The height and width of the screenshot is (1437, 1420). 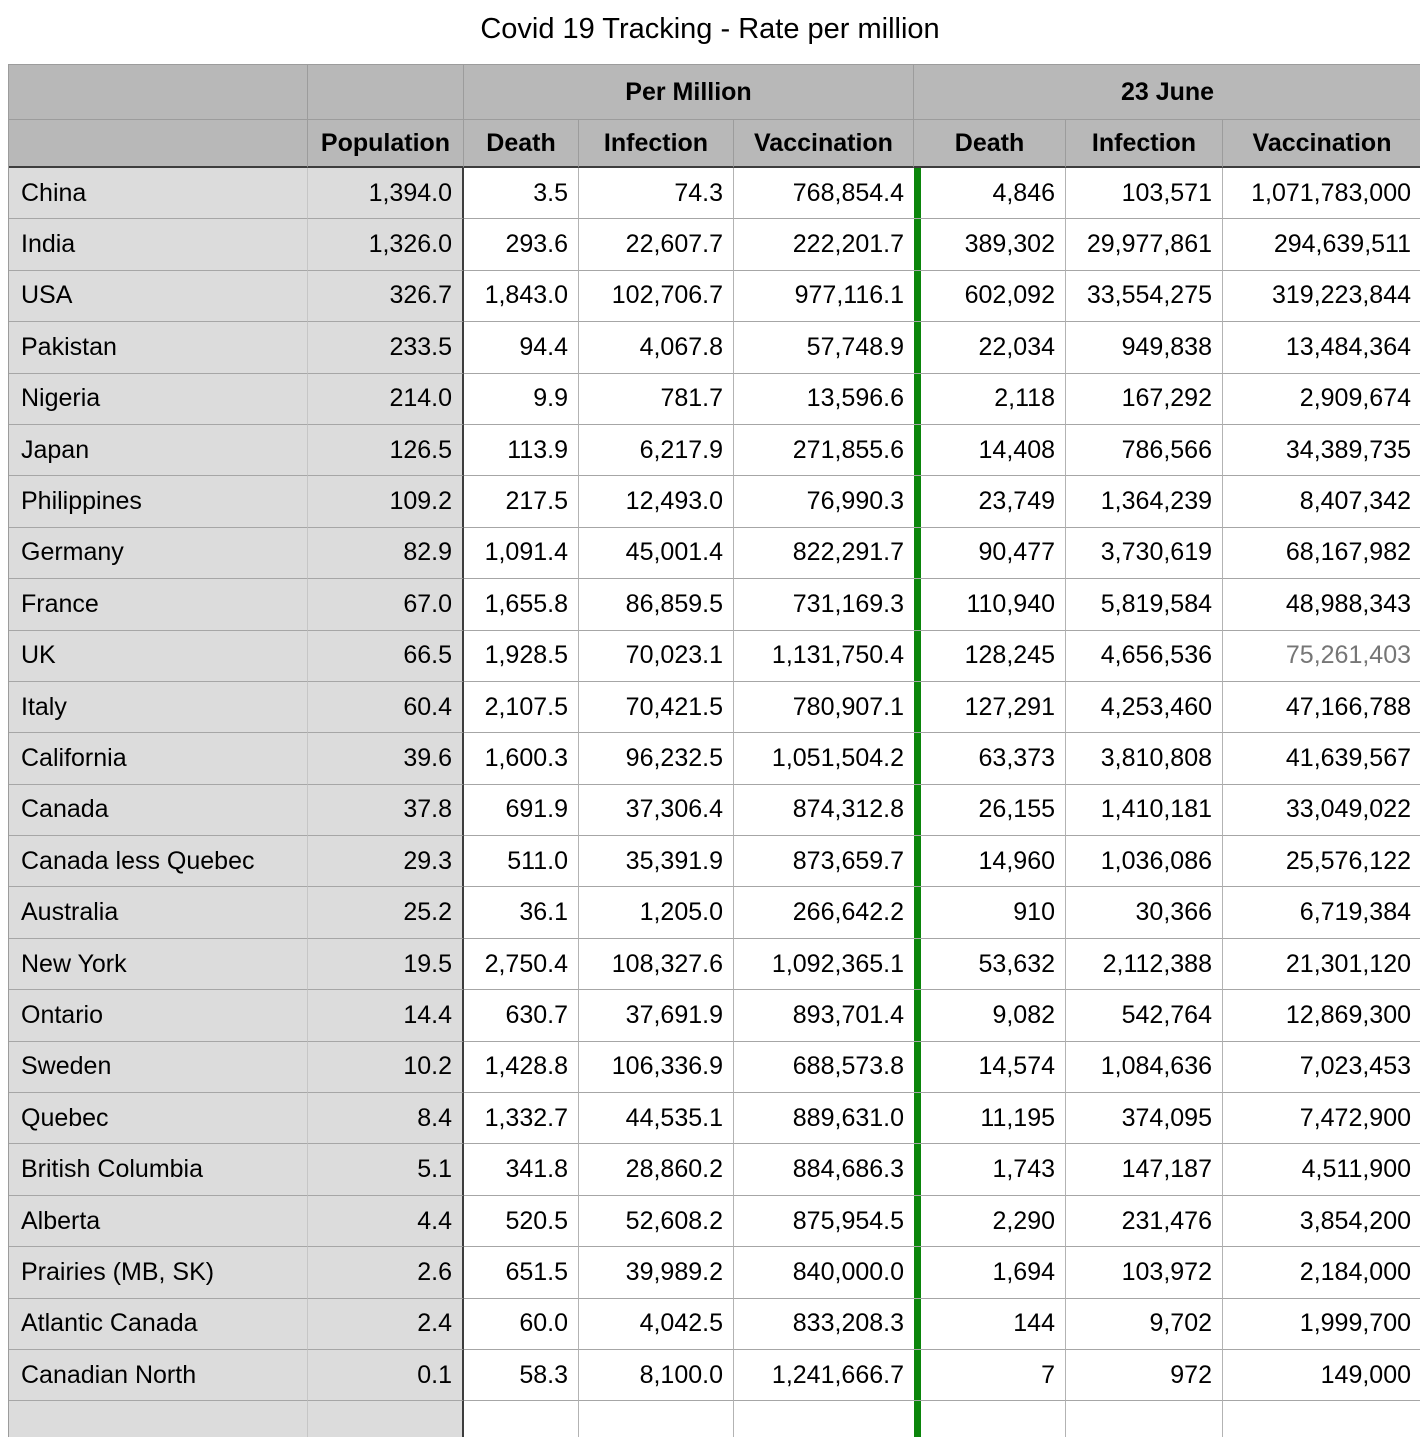 What do you see at coordinates (656, 1016) in the screenshot?
I see `per-million-infection-cell: 37,691.9` at bounding box center [656, 1016].